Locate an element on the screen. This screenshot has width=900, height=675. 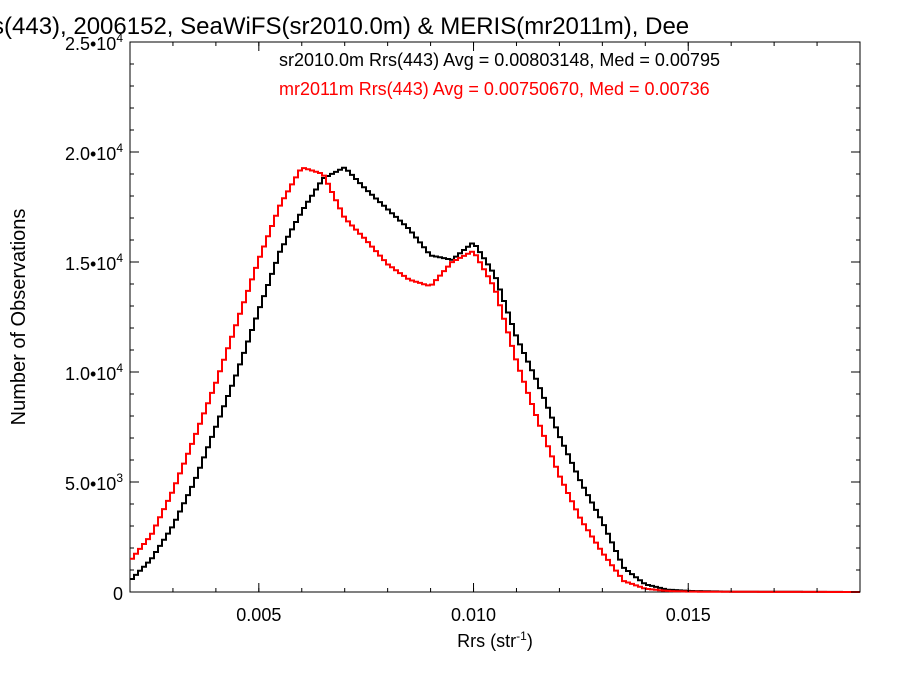
y-tick-label: 0 is located at coordinates (118, 594).